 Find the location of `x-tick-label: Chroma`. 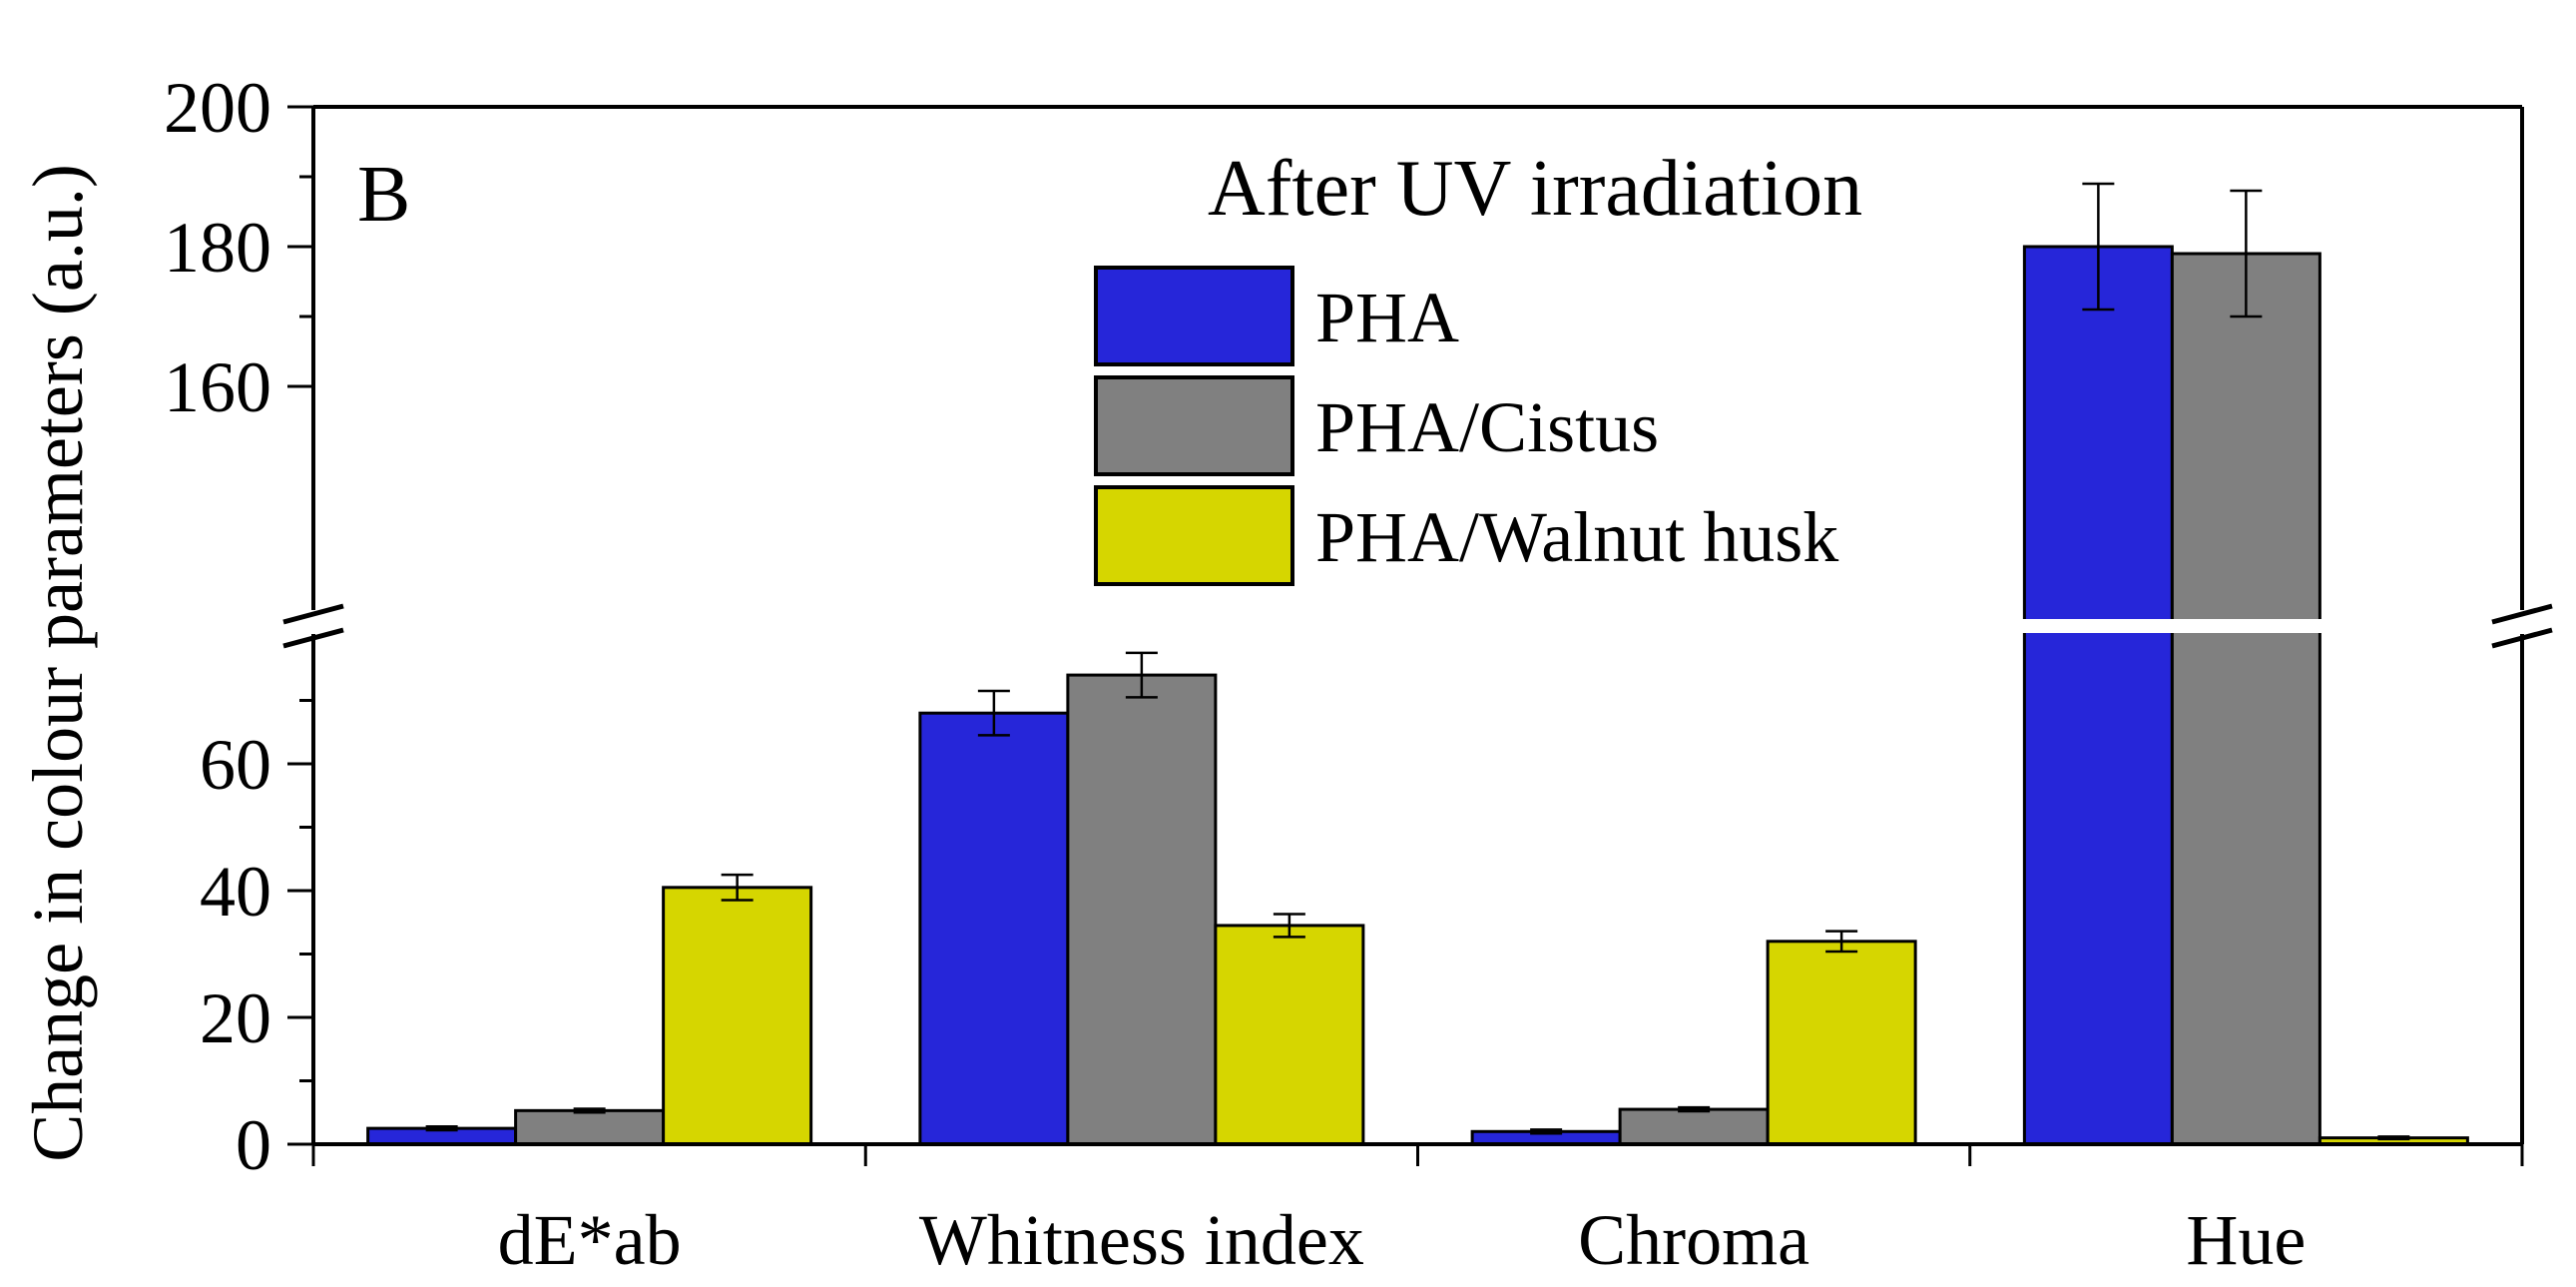

x-tick-label: Chroma is located at coordinates (1694, 1240).